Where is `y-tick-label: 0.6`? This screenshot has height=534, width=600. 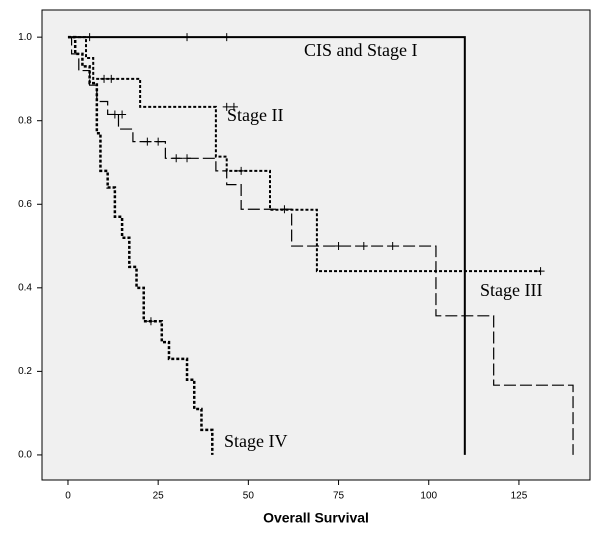
y-tick-label: 0.6 is located at coordinates (25, 204).